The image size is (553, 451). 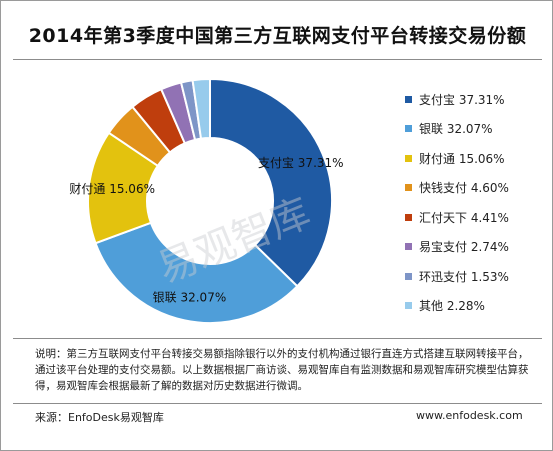 What do you see at coordinates (462, 99) in the screenshot?
I see `legend-label-0: 支付宝 37.31%` at bounding box center [462, 99].